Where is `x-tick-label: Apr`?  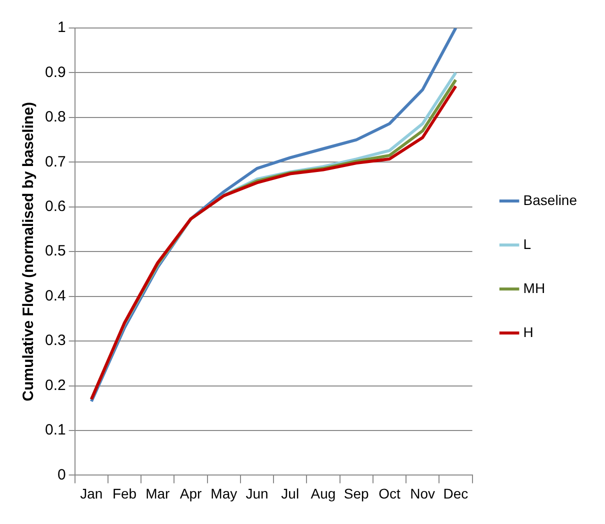 x-tick-label: Apr is located at coordinates (191, 493).